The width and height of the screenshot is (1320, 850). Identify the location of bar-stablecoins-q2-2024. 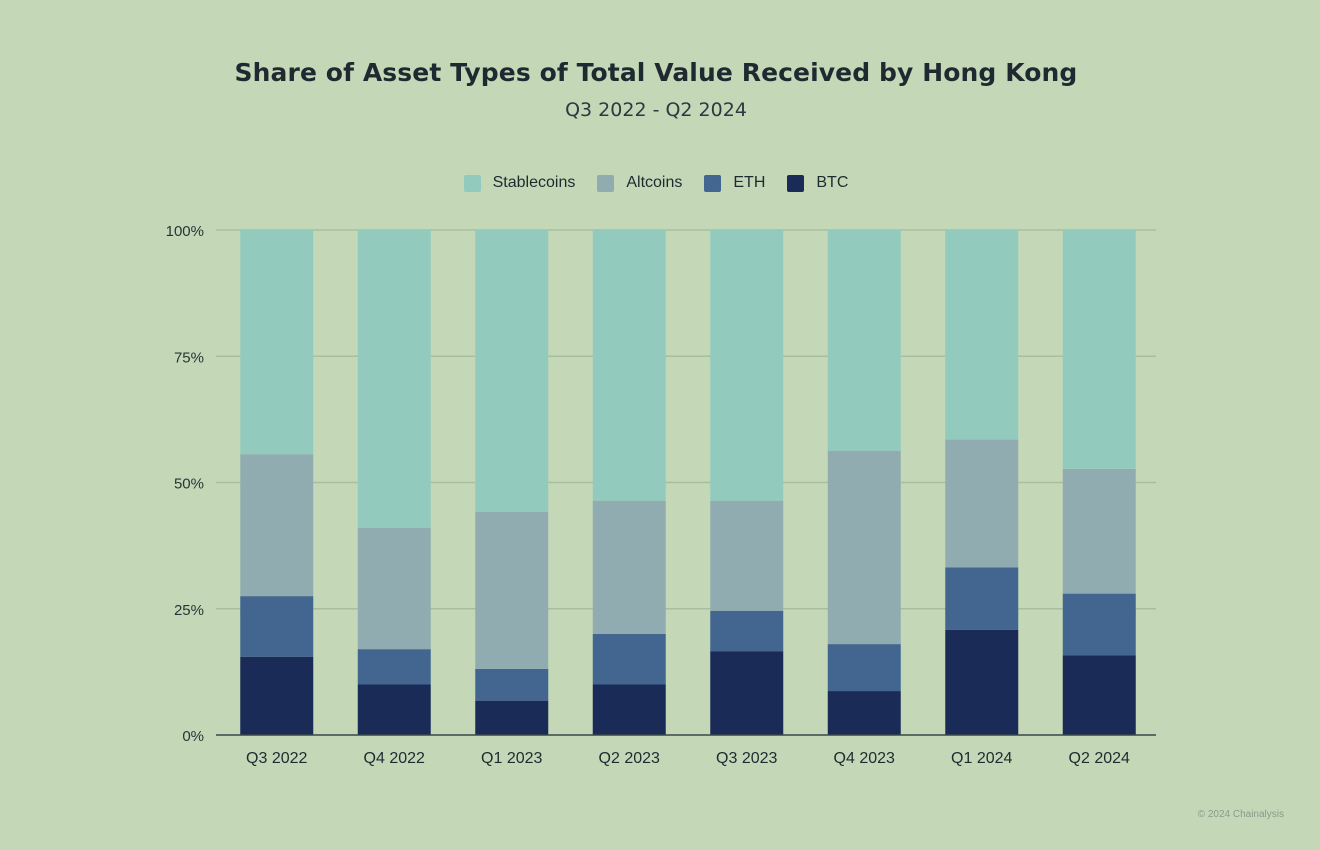
(1099, 349).